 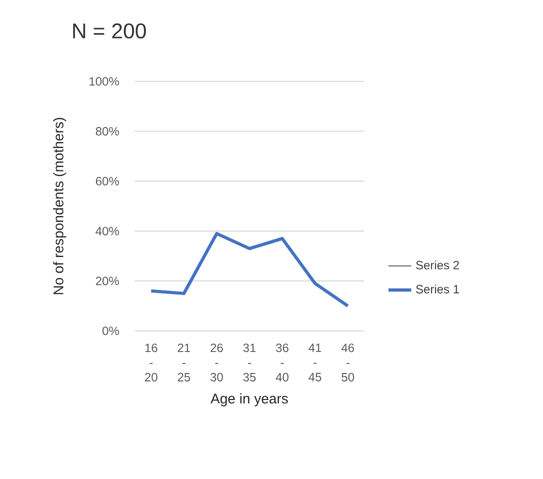 I want to click on y-tick-label: 100%, so click(x=104, y=81).